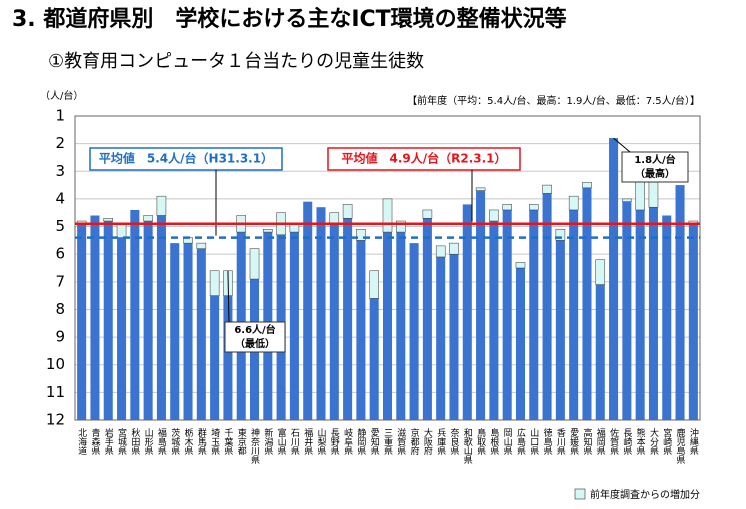  What do you see at coordinates (148, 442) in the screenshot?
I see `x-tick-label: 山形県` at bounding box center [148, 442].